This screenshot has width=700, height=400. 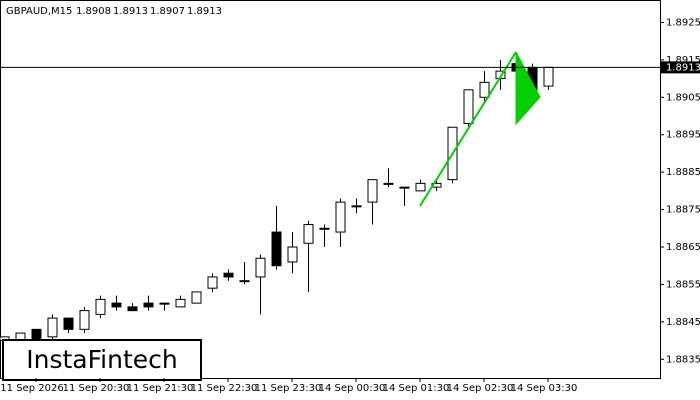 I want to click on watermark: InstaFintech, so click(x=102, y=359).